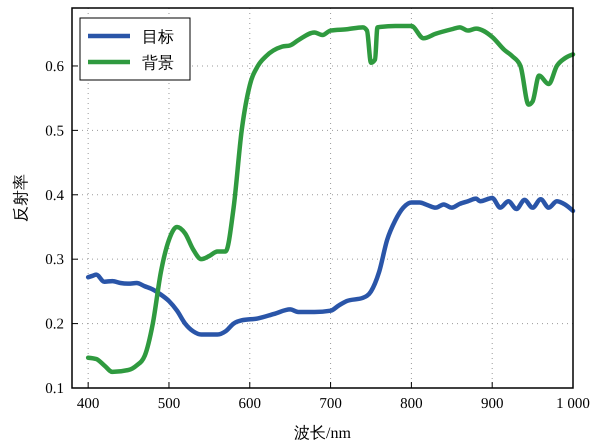 The height and width of the screenshot is (446, 599). Describe the element at coordinates (573, 404) in the screenshot. I see `x-tick-label: 1 000` at that location.